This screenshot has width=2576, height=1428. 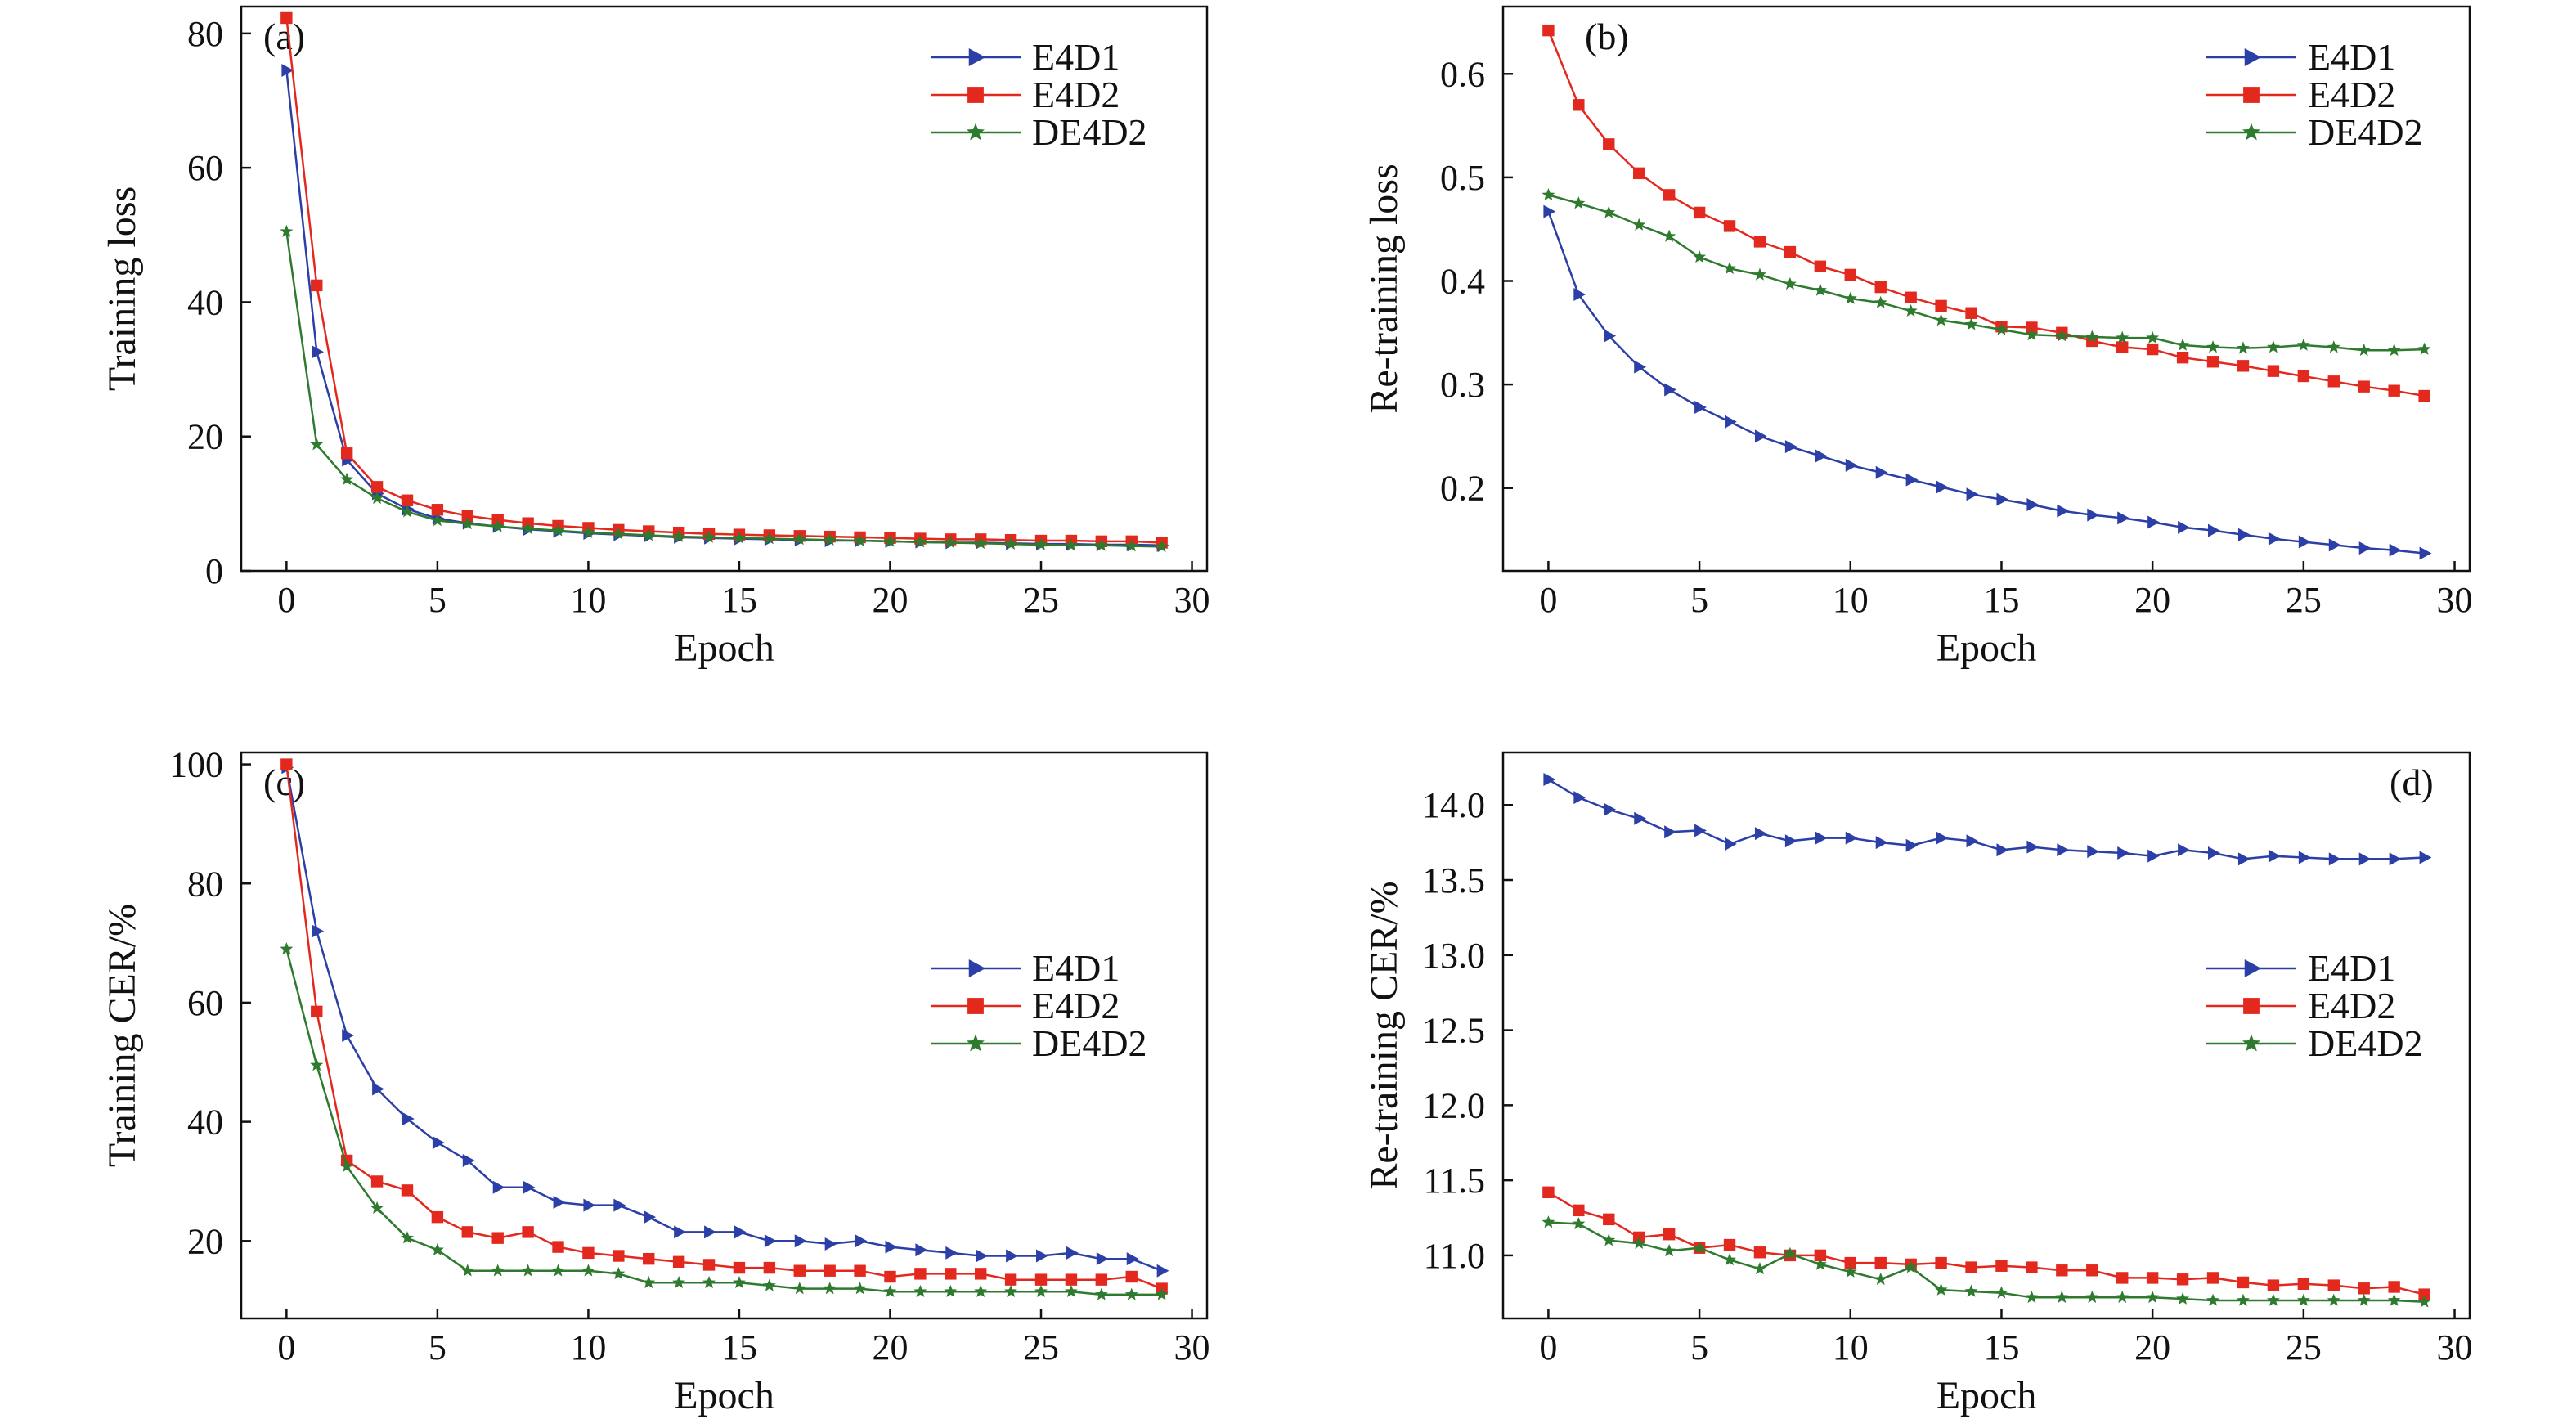 What do you see at coordinates (214, 571) in the screenshot?
I see `y-tick-label: 0` at bounding box center [214, 571].